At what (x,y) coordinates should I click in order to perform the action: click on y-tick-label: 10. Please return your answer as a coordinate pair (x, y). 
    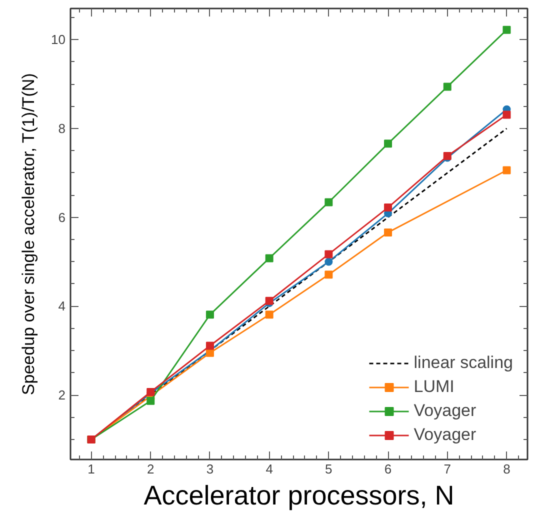
    Looking at the image, I should click on (58, 40).